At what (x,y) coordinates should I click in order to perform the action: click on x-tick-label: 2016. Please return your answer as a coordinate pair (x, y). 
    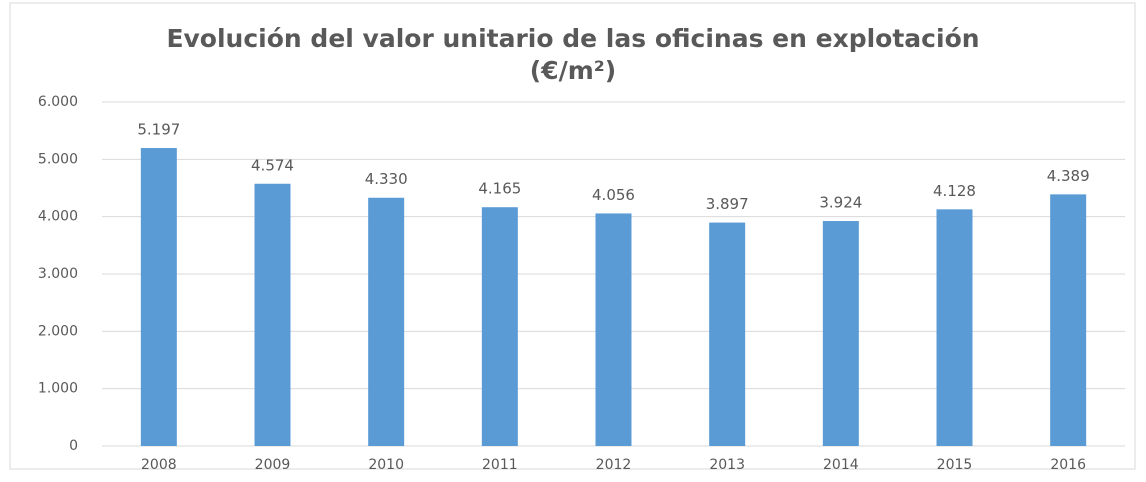
    Looking at the image, I should click on (1068, 465).